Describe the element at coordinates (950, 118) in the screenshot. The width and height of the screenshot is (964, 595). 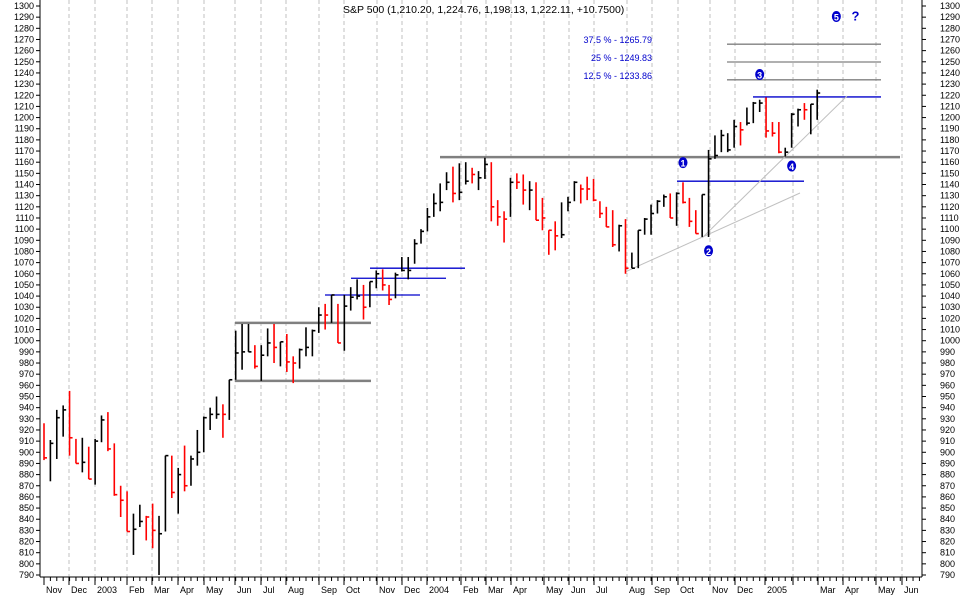
I see `y-tick-label-right: 1200` at that location.